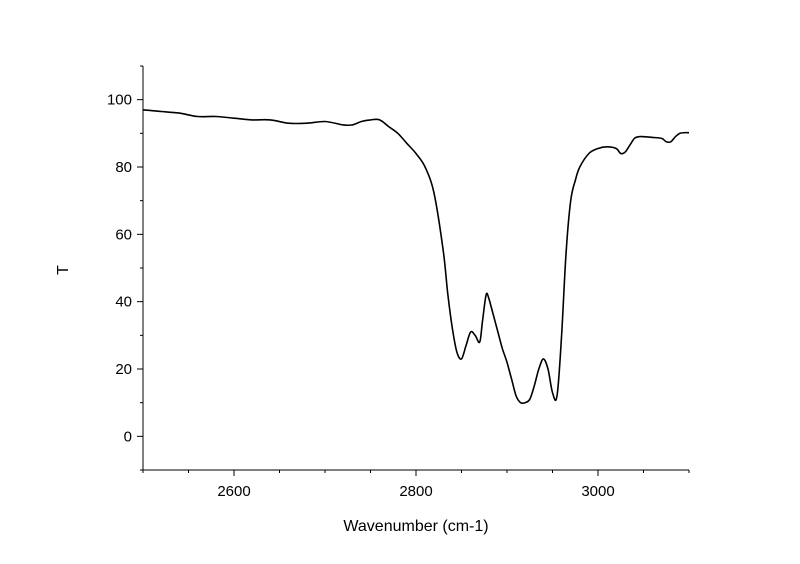 The height and width of the screenshot is (564, 800). I want to click on x-axis-title: Wavenumber (cm-1), so click(415, 526).